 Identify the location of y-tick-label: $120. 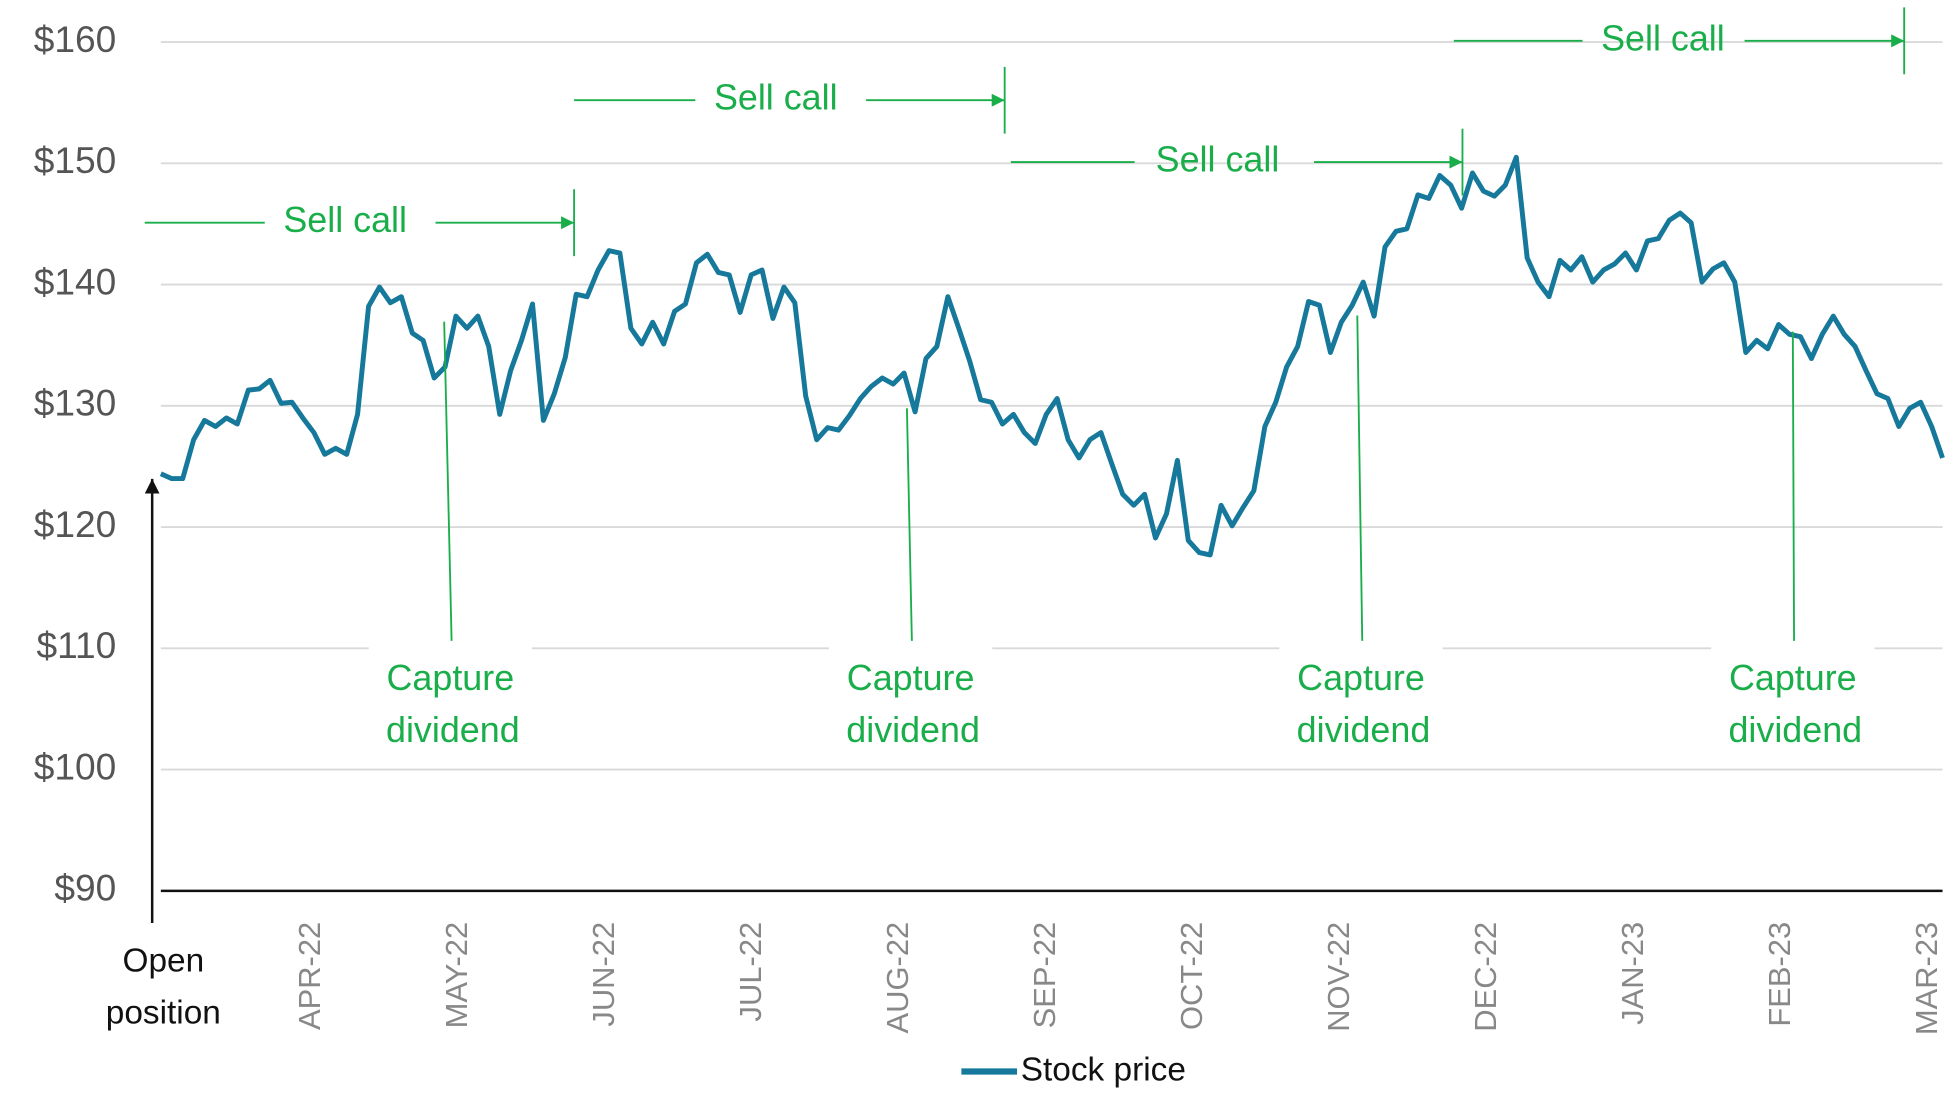
(75, 524).